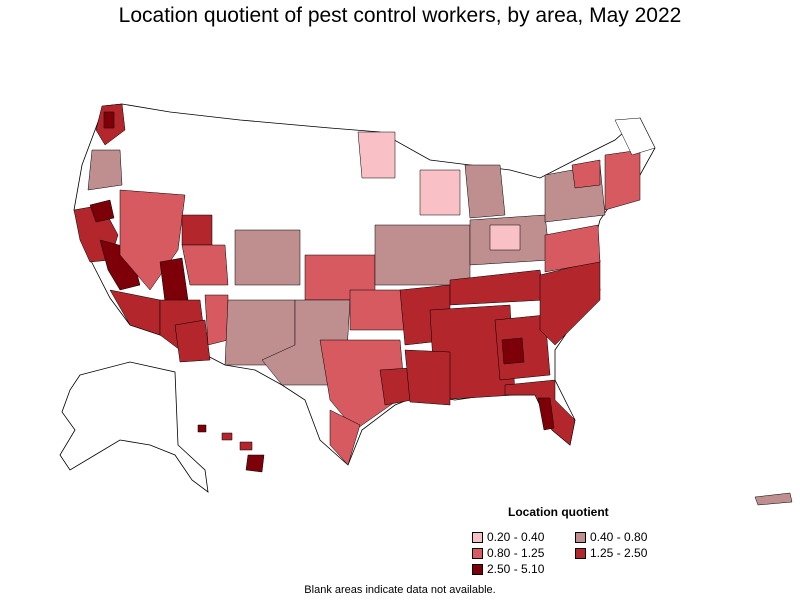 This screenshot has width=800, height=600. Describe the element at coordinates (105, 170) in the screenshot. I see `region-oregon-west` at that location.